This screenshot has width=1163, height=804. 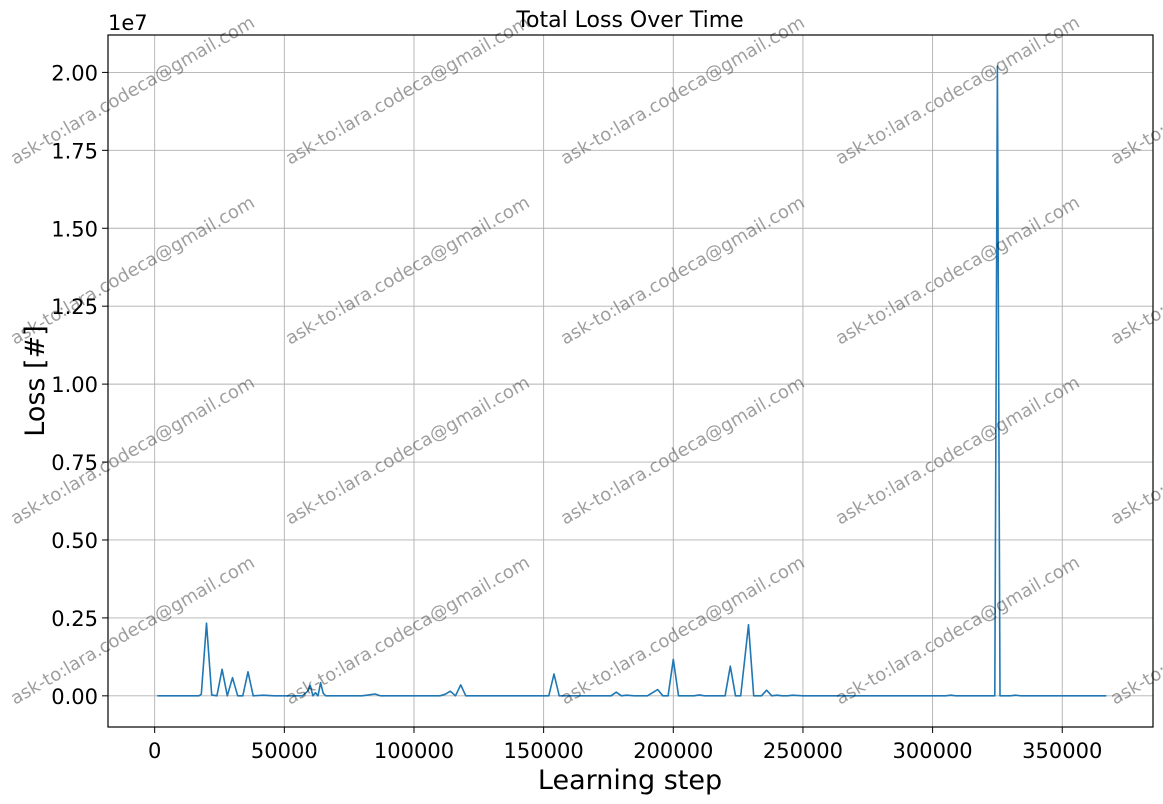 What do you see at coordinates (74, 385) in the screenshot?
I see `y-tick-label: 1.00` at bounding box center [74, 385].